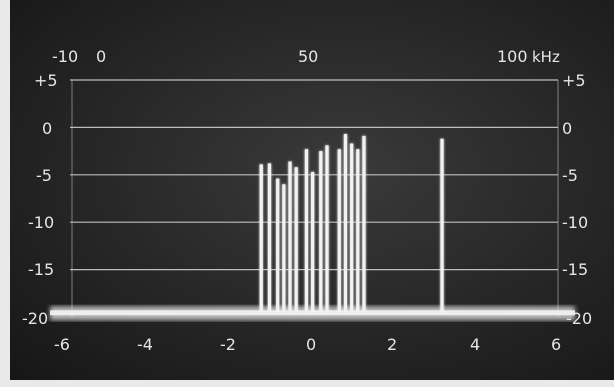  I want to click on x-tick-label: 6, so click(556, 344).